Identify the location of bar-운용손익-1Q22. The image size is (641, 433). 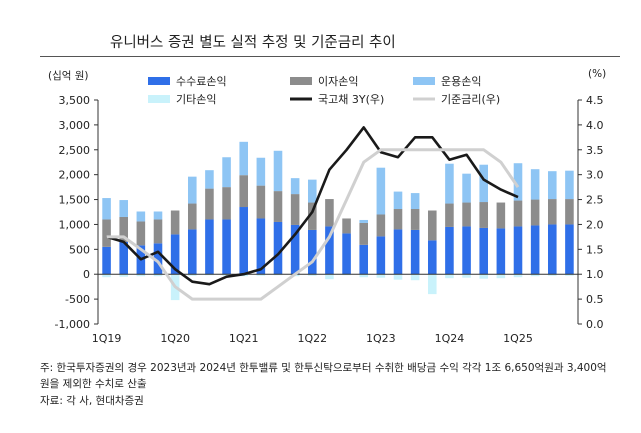
(312, 191).